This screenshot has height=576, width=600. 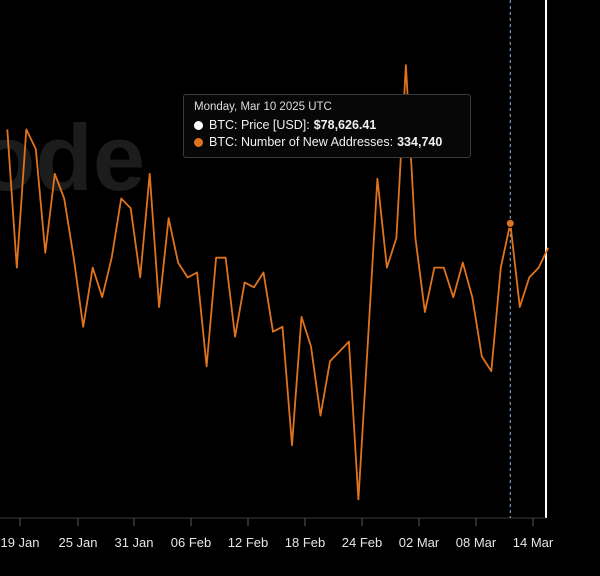 I want to click on price-dot-icon, so click(x=198, y=125).